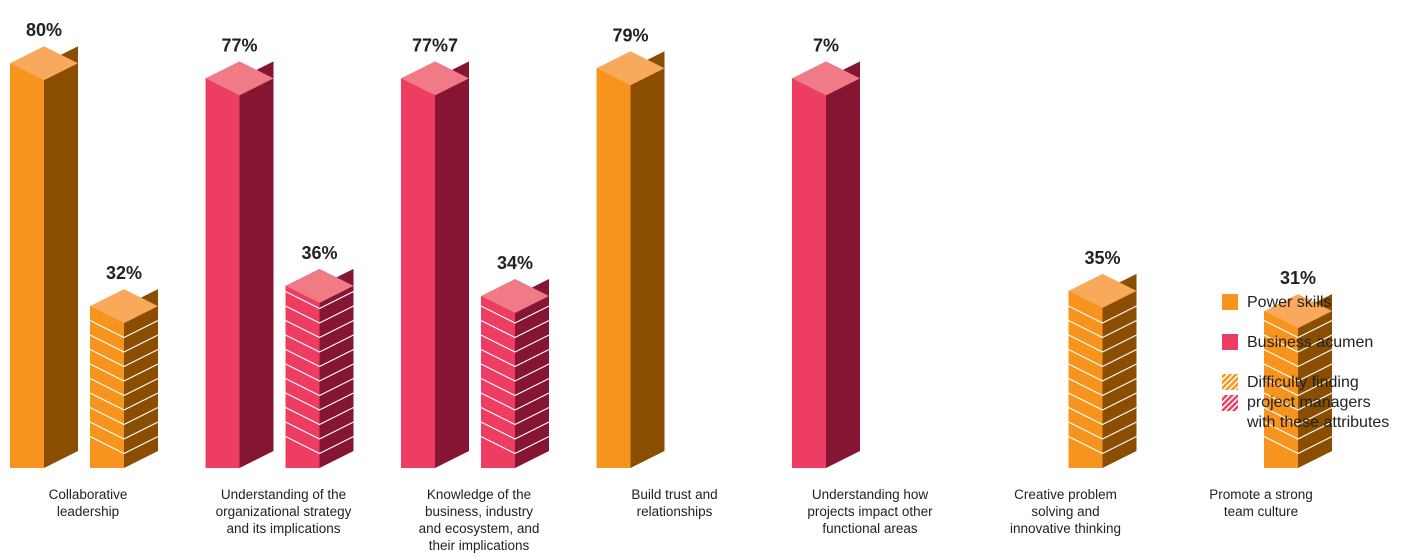 Image resolution: width=1419 pixels, height=558 pixels. I want to click on bar-value-label: 35%, so click(1102, 258).